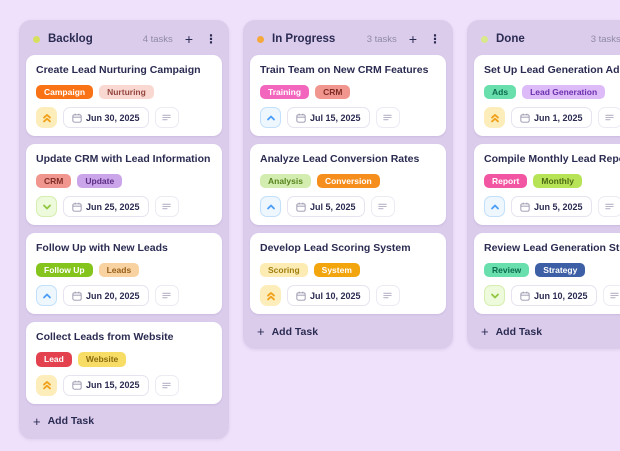 Image resolution: width=620 pixels, height=451 pixels. Describe the element at coordinates (558, 117) in the screenshot. I see `due-date: Jun 1, 2025` at that location.